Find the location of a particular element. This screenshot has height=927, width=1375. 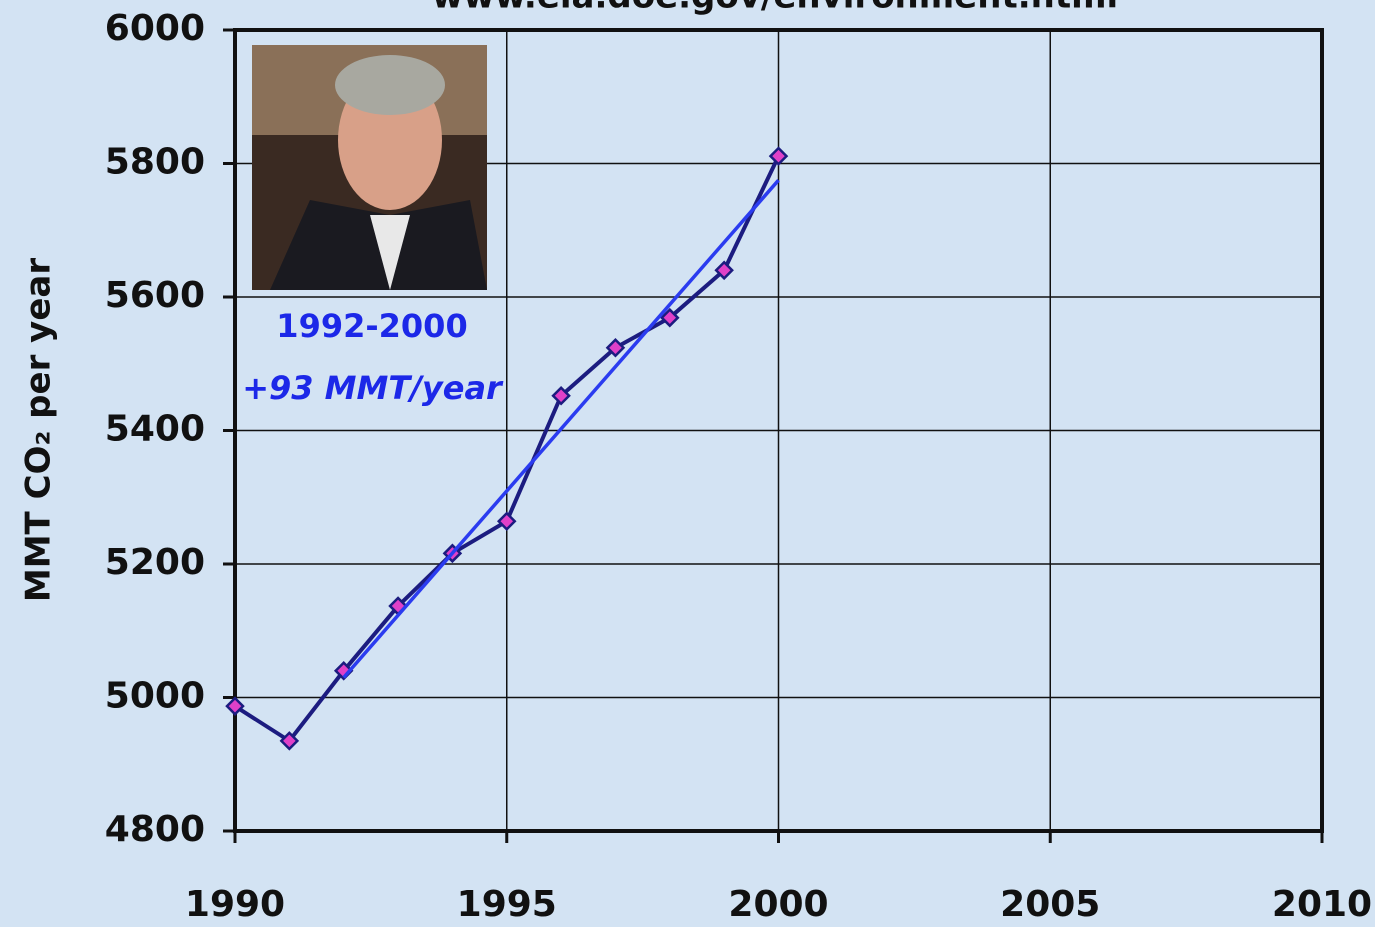

x-tick-label: 2005 is located at coordinates (1050, 904).